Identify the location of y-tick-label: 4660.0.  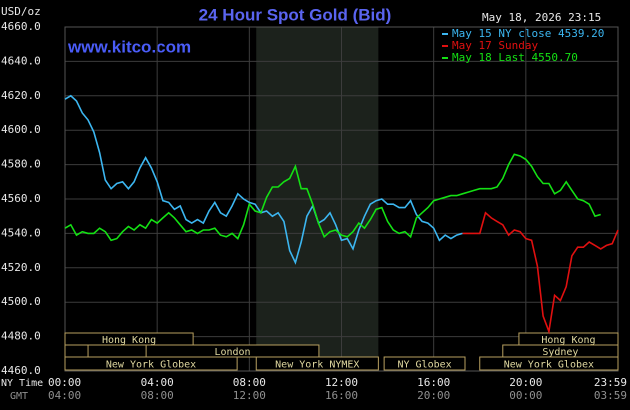
(21, 26).